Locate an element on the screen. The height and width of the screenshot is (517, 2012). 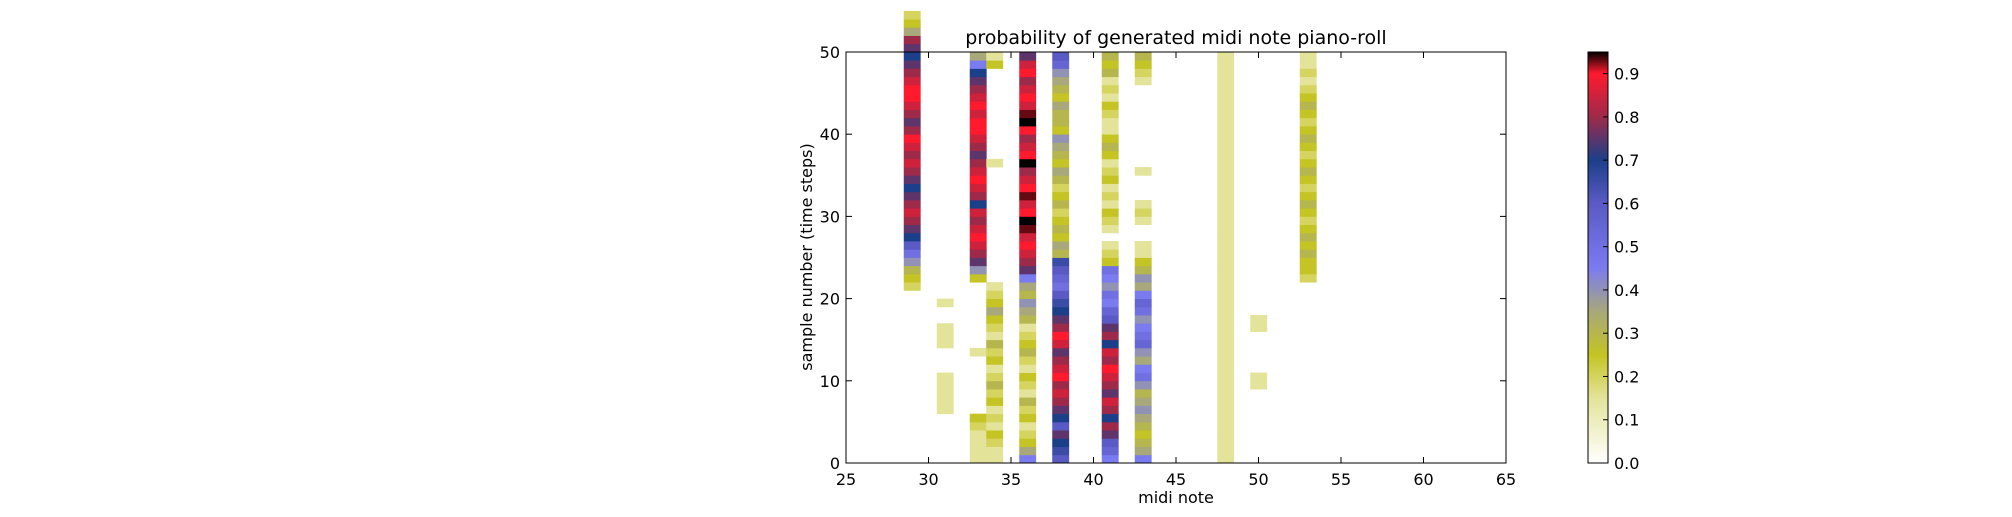
colorbar-tick-label: 0.1 is located at coordinates (1626, 420).